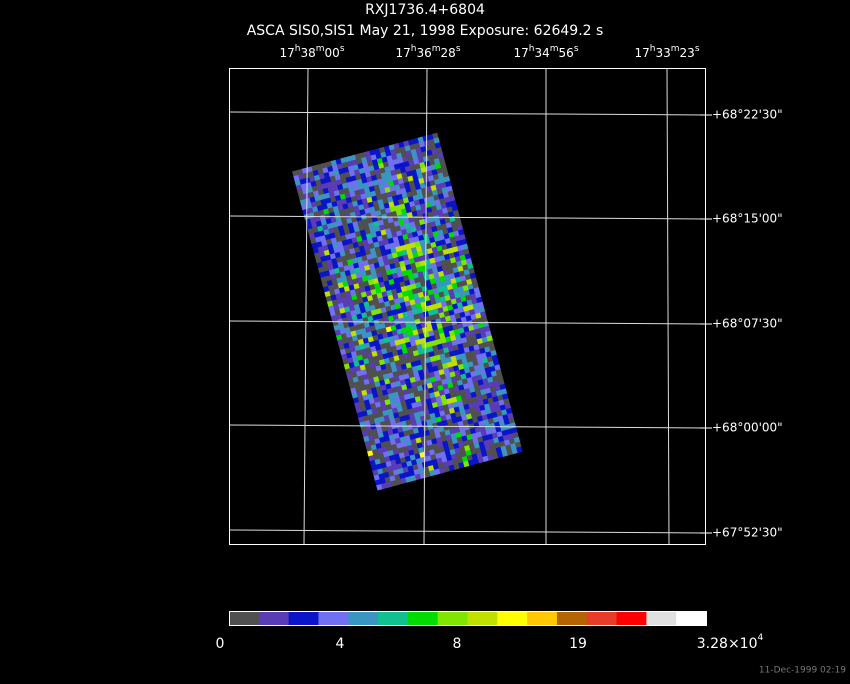 Image resolution: width=850 pixels, height=684 pixels. What do you see at coordinates (542, 618) in the screenshot?
I see `colorbar-segment` at bounding box center [542, 618].